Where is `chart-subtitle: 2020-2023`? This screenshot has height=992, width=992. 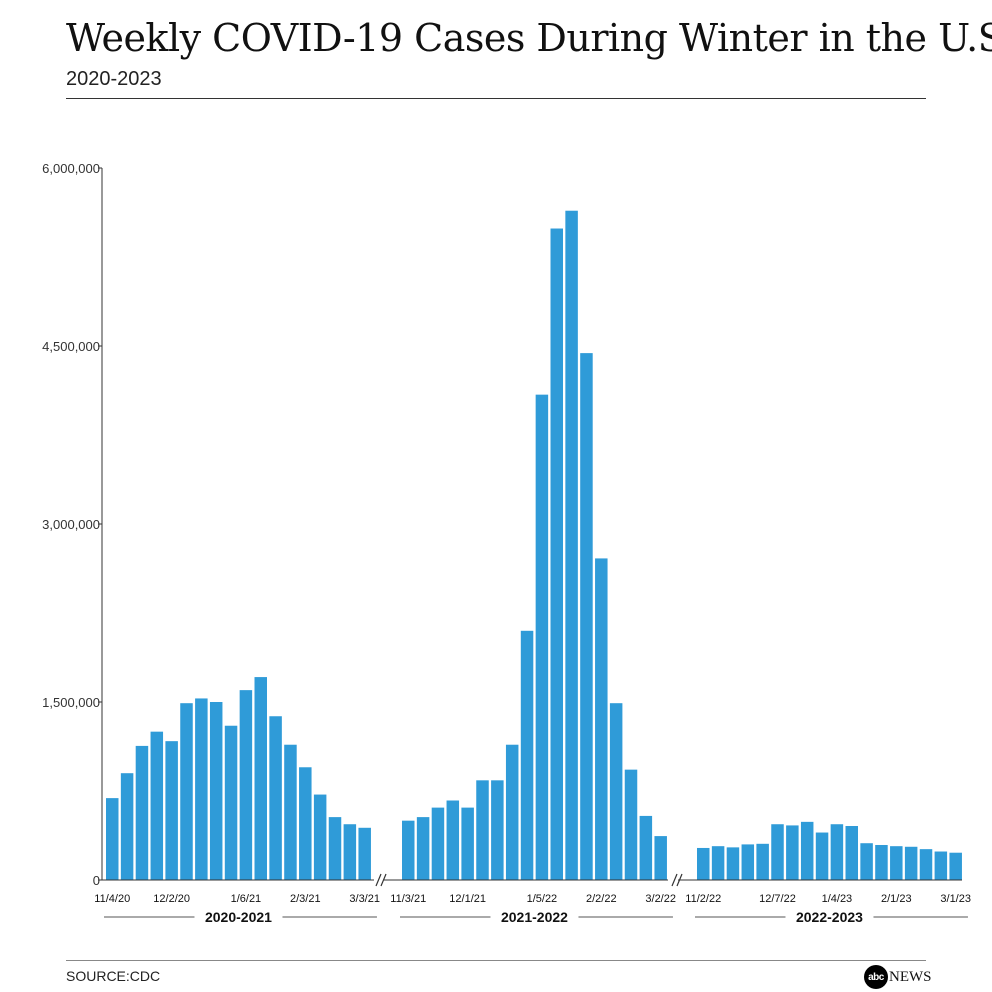
chart-subtitle: 2020-2023 is located at coordinates (114, 79).